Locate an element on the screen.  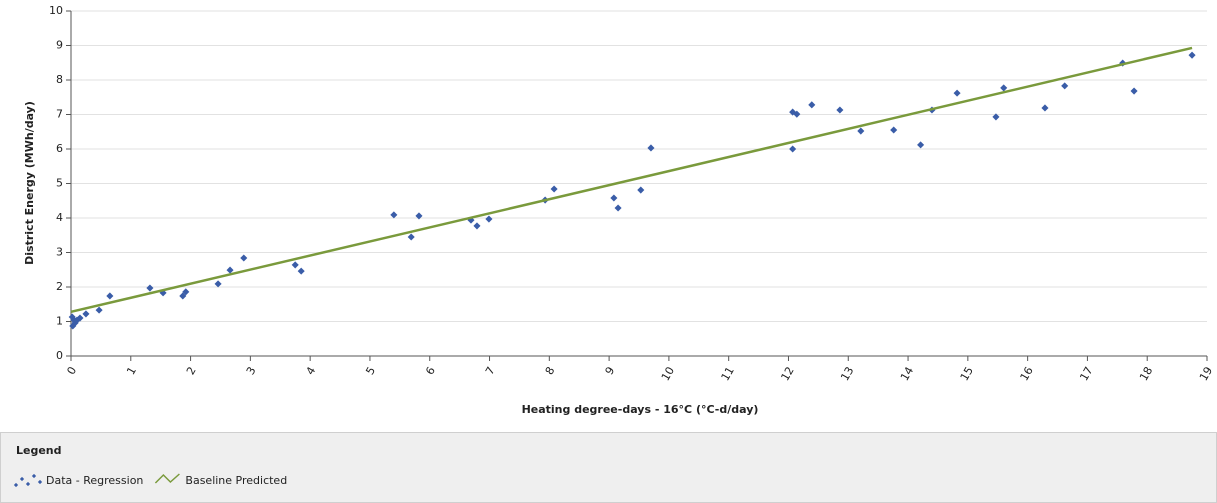
y-tick-label: 10 is located at coordinates (56, 10).